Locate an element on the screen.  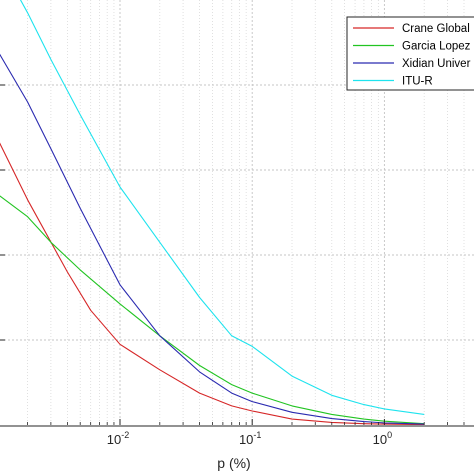
legend-box is located at coordinates (410, 53).